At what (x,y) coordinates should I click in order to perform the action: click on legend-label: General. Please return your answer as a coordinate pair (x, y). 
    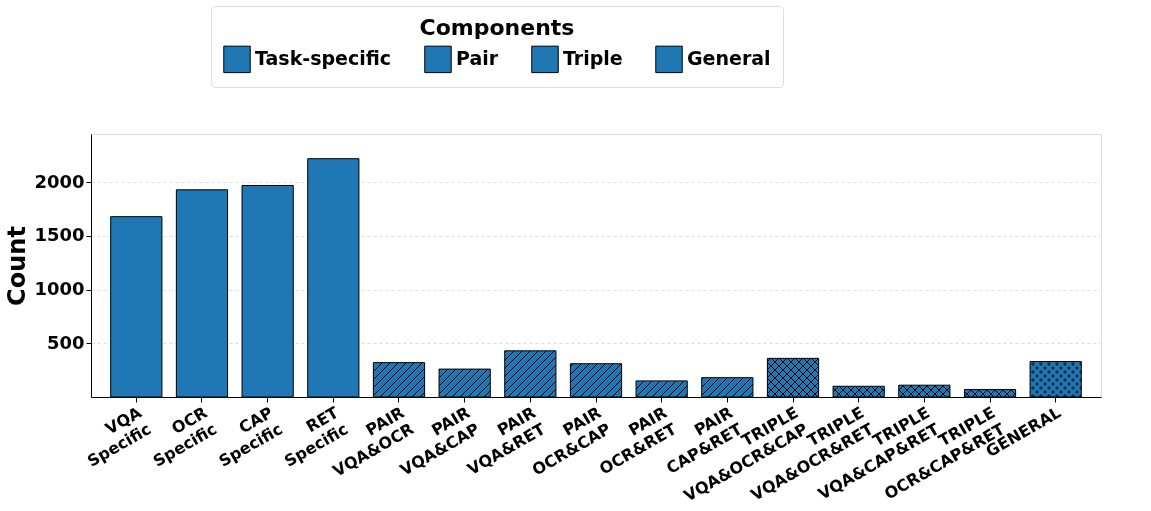
    Looking at the image, I should click on (729, 58).